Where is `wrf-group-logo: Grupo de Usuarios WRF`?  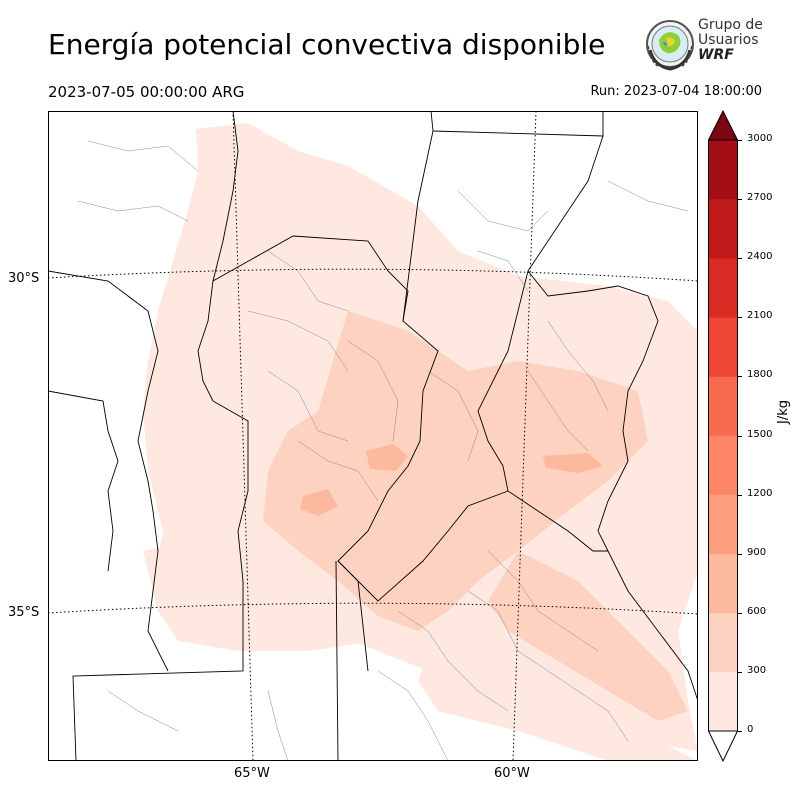 wrf-group-logo: Grupo de Usuarios WRF is located at coordinates (702, 45).